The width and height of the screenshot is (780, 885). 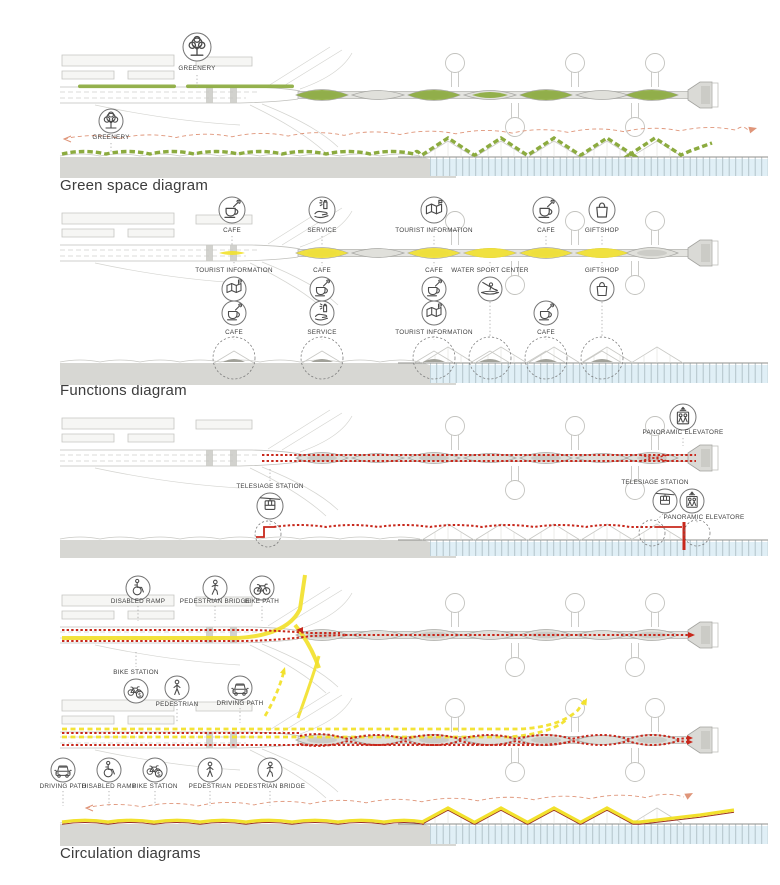 I want to click on greenery-overlay, so click(x=378, y=92).